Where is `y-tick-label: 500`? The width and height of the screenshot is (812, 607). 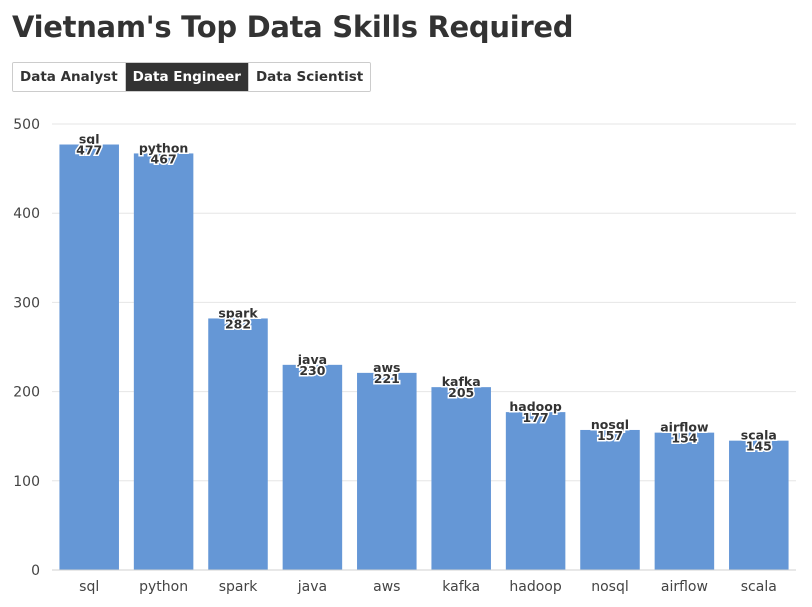 y-tick-label: 500 is located at coordinates (26, 125).